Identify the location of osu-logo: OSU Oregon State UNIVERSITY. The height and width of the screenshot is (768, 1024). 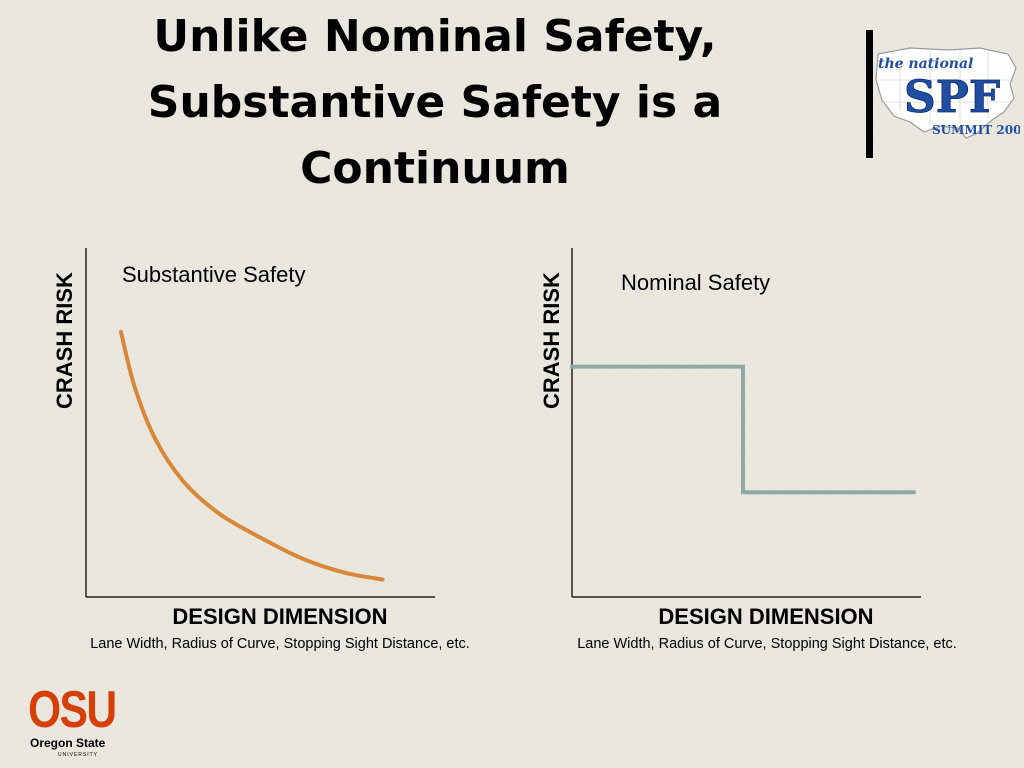
(78, 724).